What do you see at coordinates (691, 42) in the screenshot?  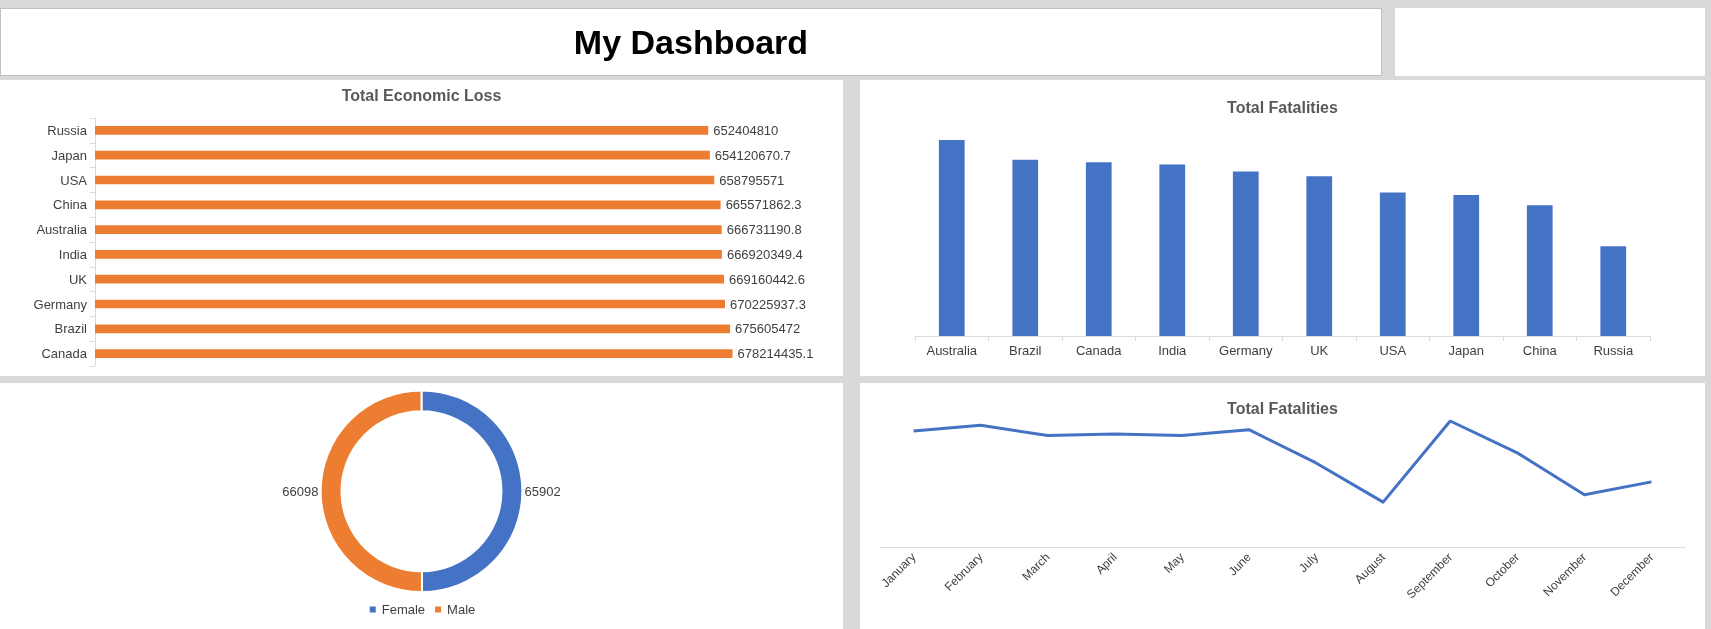 I see `text: My Dashboard` at bounding box center [691, 42].